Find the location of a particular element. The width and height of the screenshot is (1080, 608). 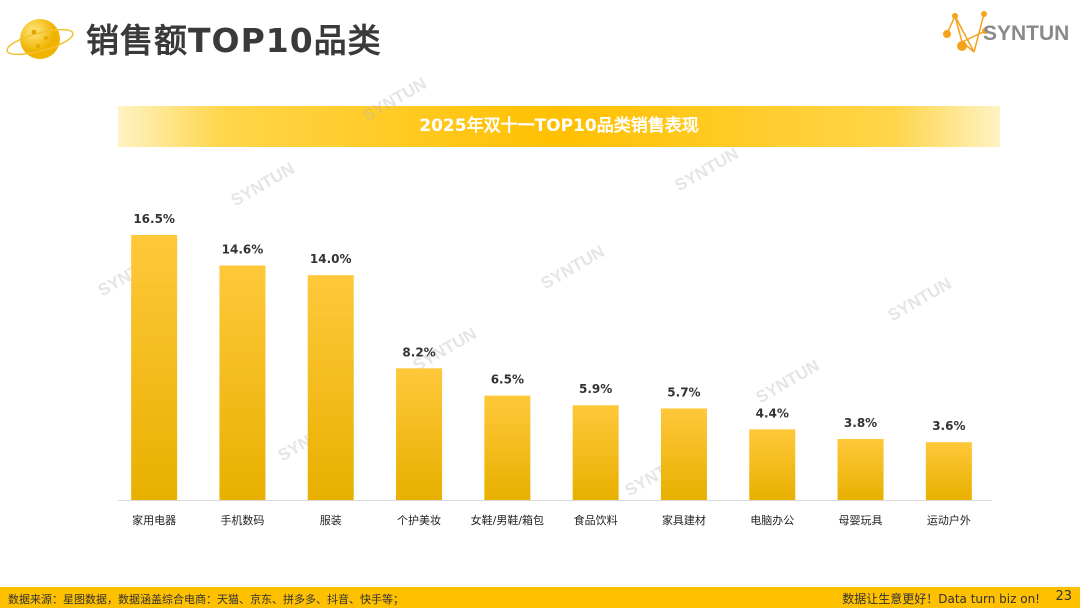

data-source: 数据来源：星图数据，数据涵盖综合电商：天猫、京东、拼多多、抖音、快手等； is located at coordinates (206, 599).